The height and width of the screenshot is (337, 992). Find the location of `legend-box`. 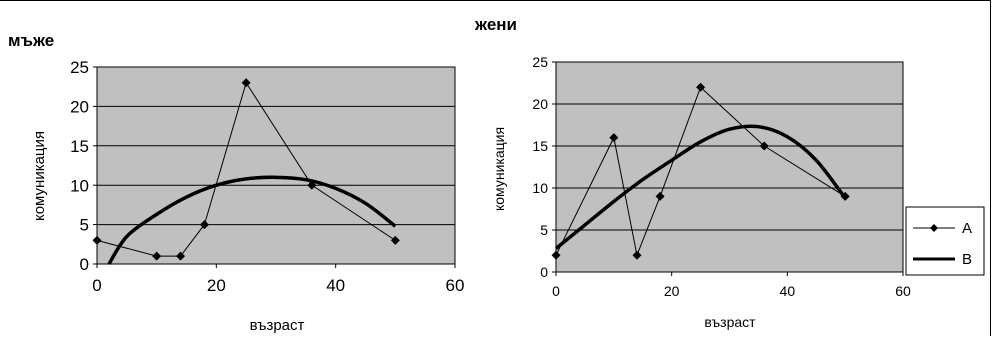

legend-box is located at coordinates (945, 241).